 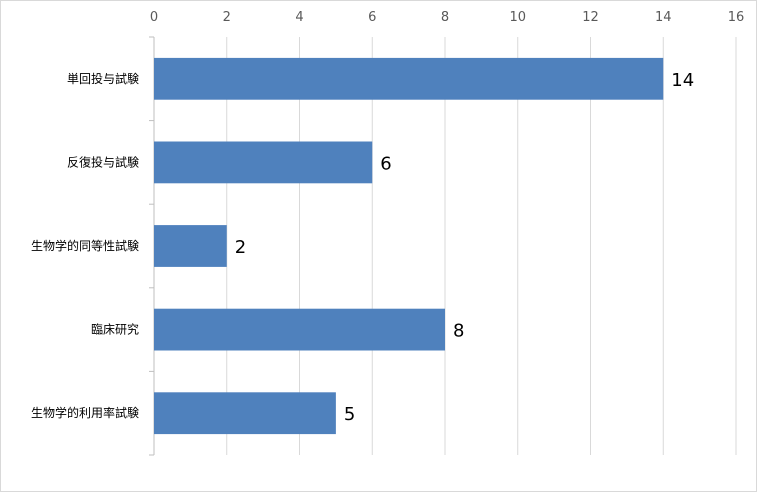 What do you see at coordinates (154, 17) in the screenshot?
I see `x-tick-label: 0` at bounding box center [154, 17].